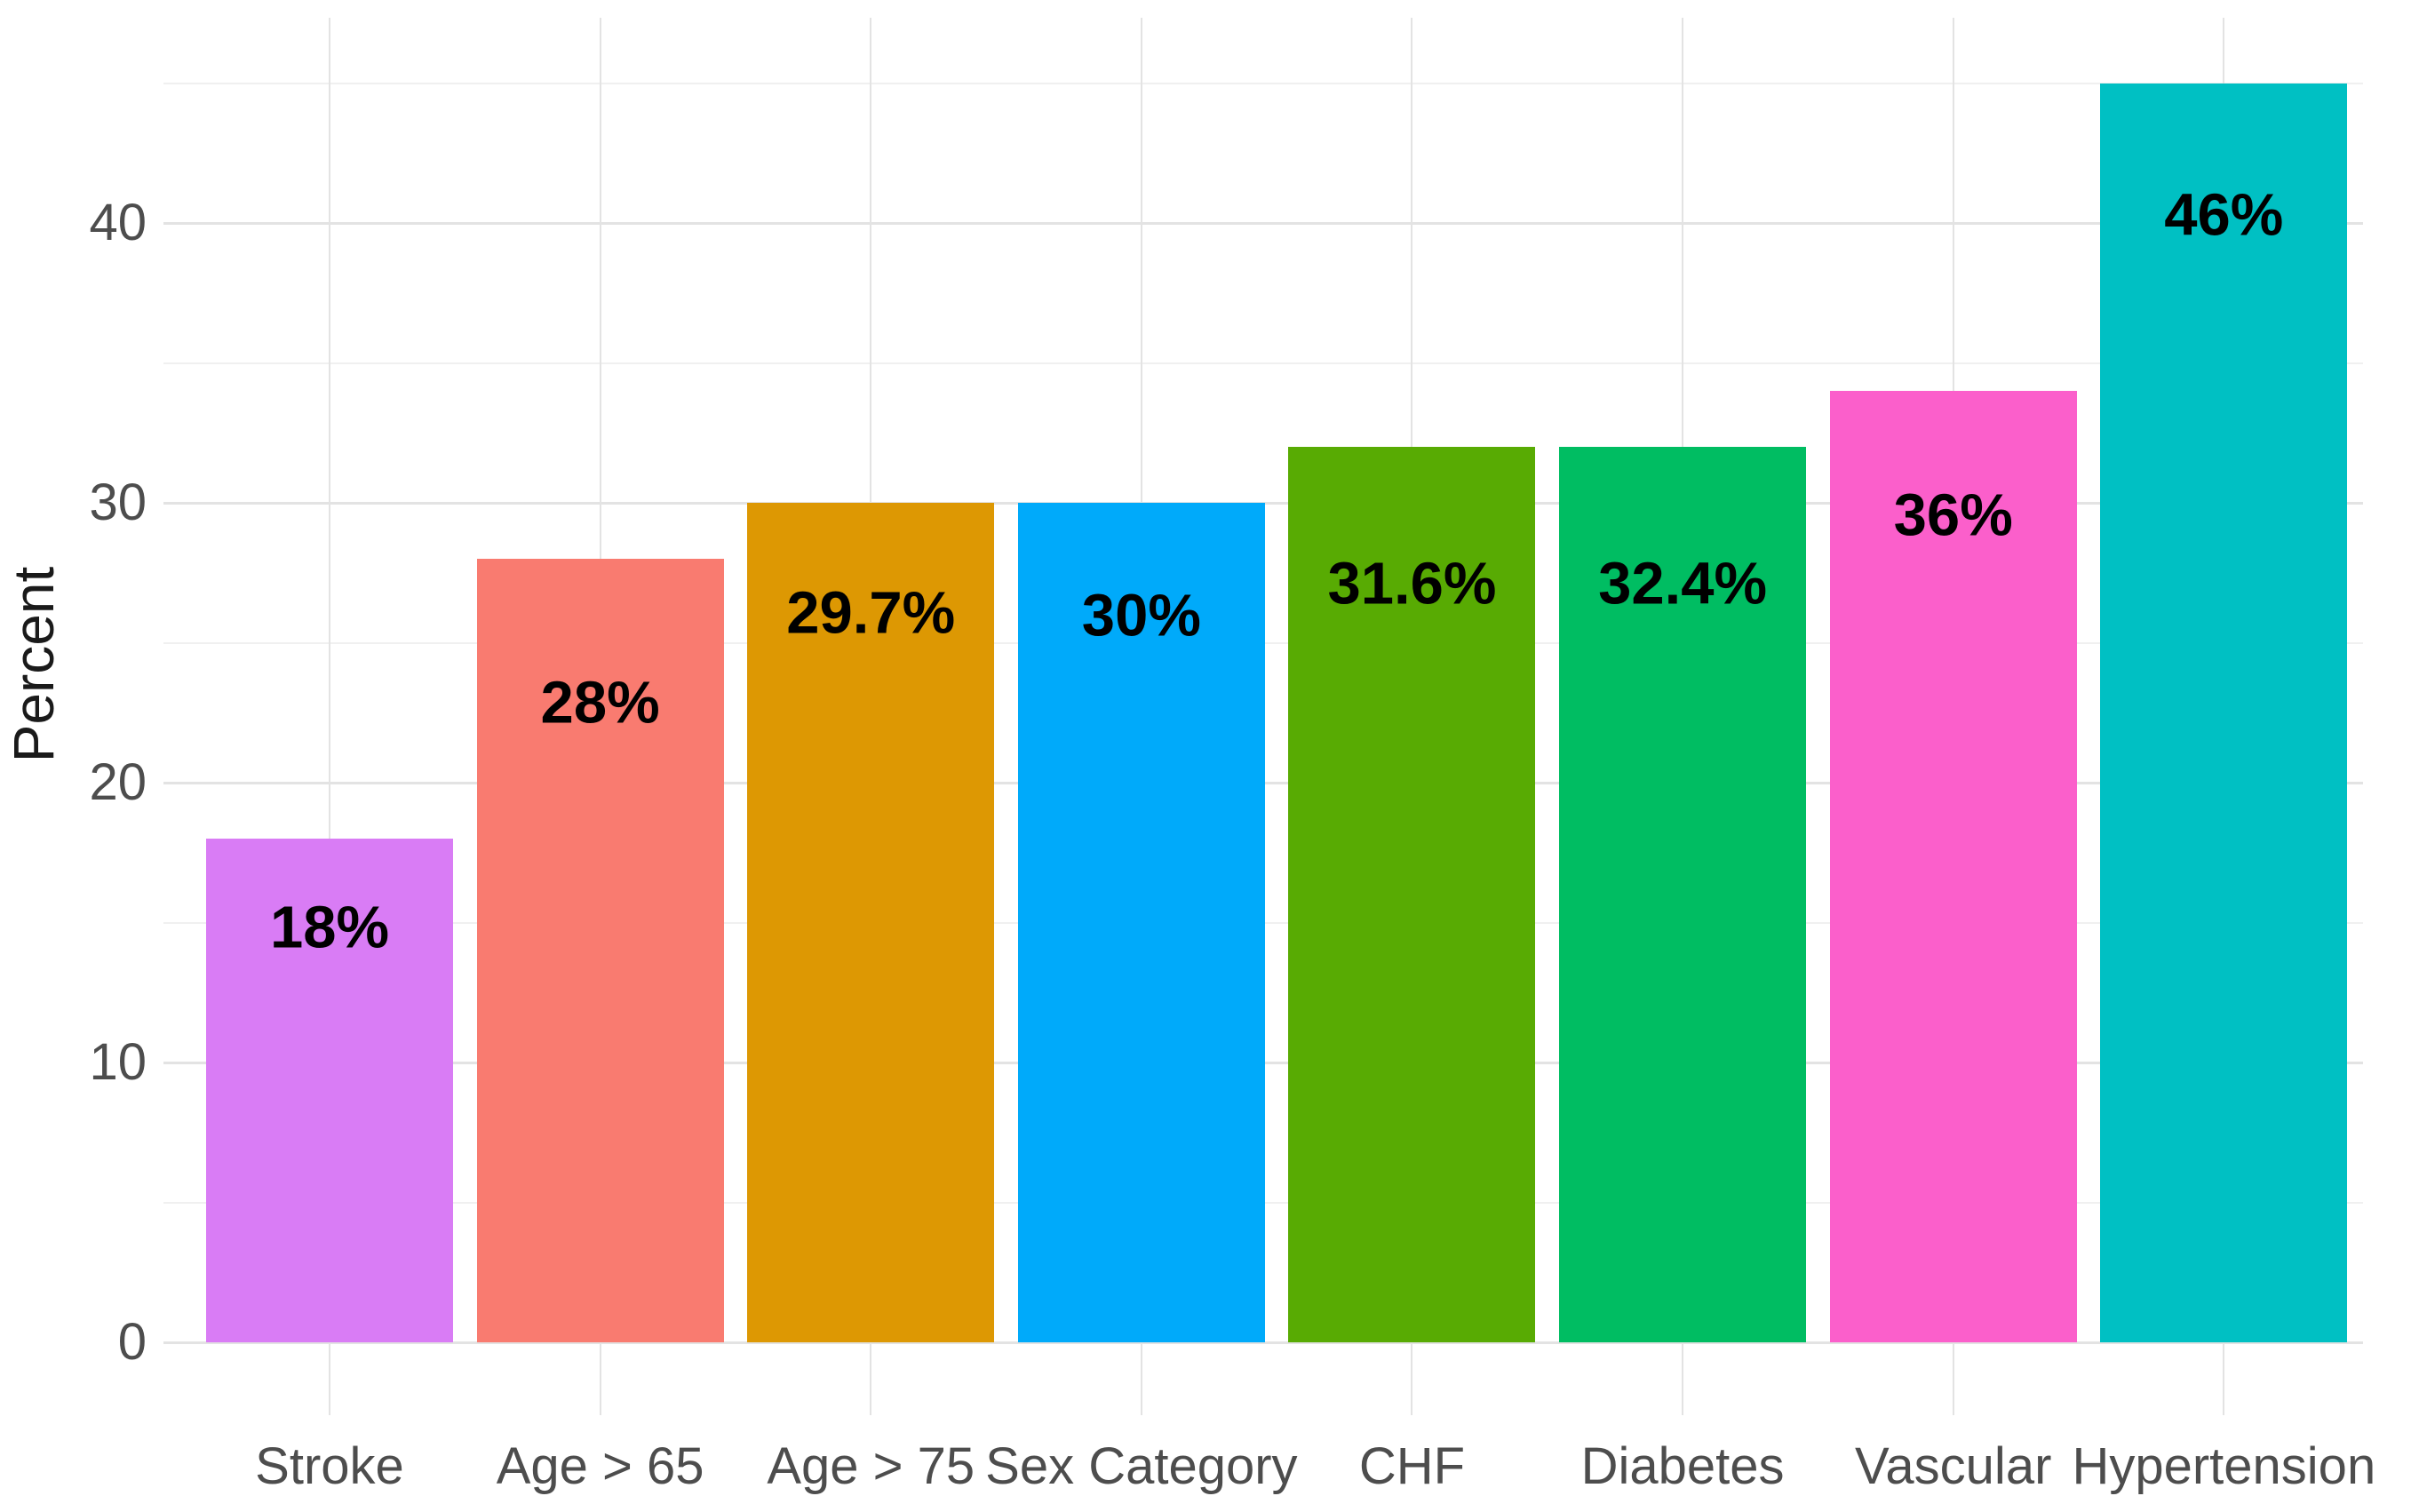 The image size is (2411, 1512). Describe the element at coordinates (1412, 894) in the screenshot. I see `bar-chf` at that location.